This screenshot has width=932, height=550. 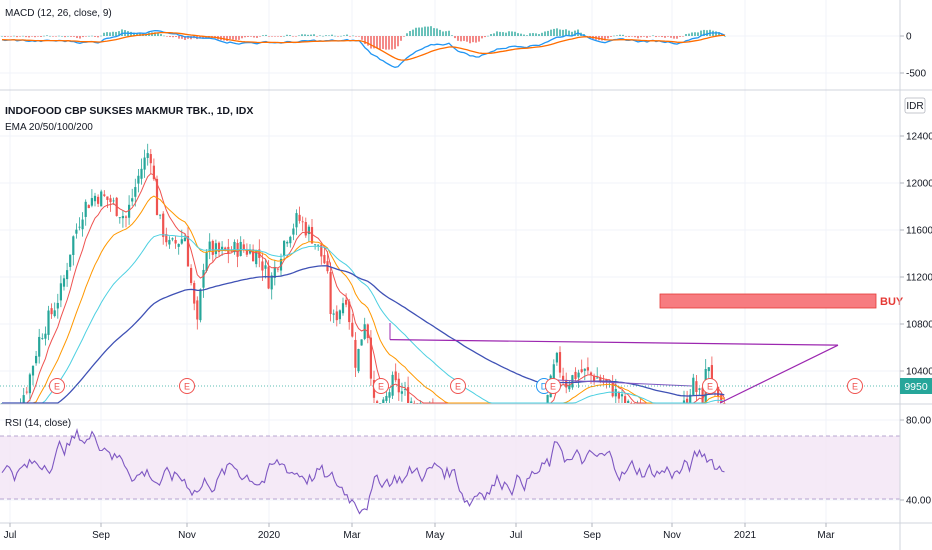 I want to click on y-tick-label: 11600, so click(x=919, y=231).